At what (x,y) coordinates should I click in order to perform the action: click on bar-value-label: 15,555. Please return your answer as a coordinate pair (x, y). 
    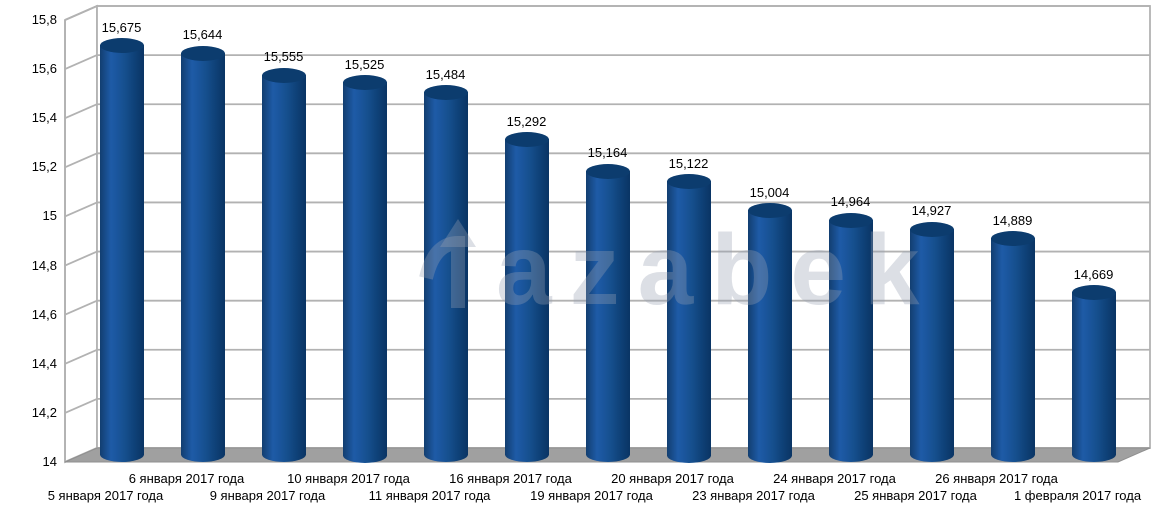
    Looking at the image, I should click on (283, 57).